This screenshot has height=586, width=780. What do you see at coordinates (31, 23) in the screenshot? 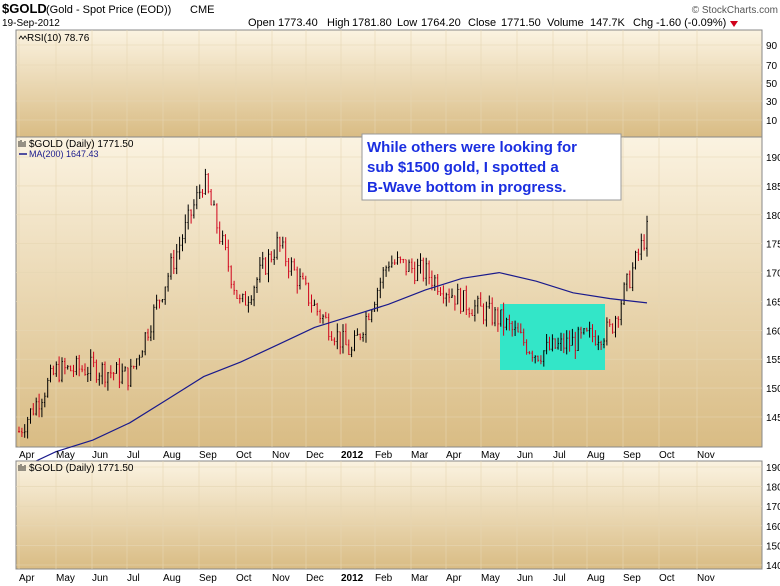
I see `chart-date: 19-Sep-2012` at bounding box center [31, 23].